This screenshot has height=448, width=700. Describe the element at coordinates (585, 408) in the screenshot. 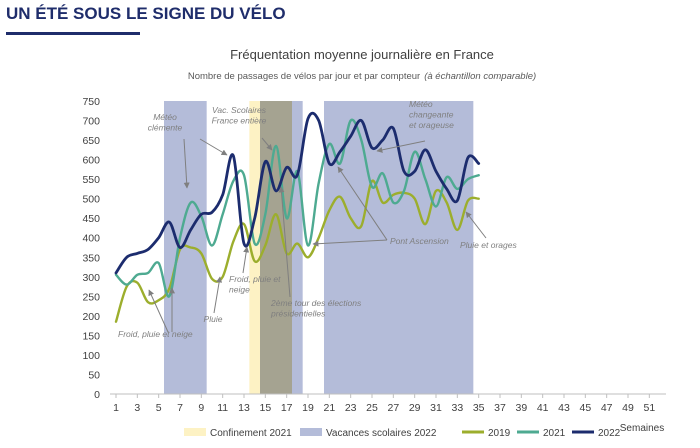

I see `x-tick-label: 45` at that location.